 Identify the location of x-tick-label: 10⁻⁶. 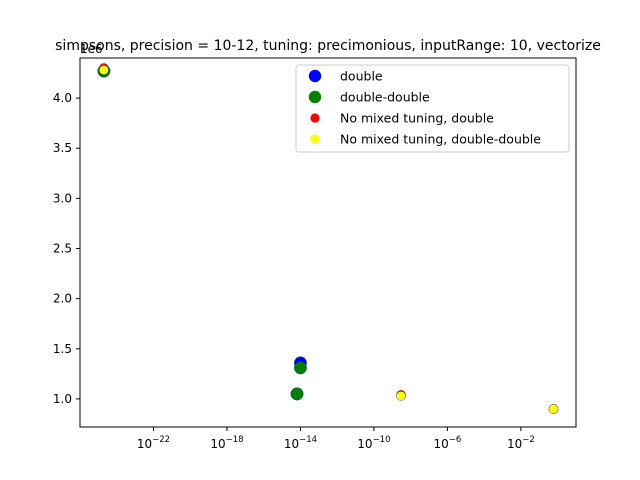
(448, 443).